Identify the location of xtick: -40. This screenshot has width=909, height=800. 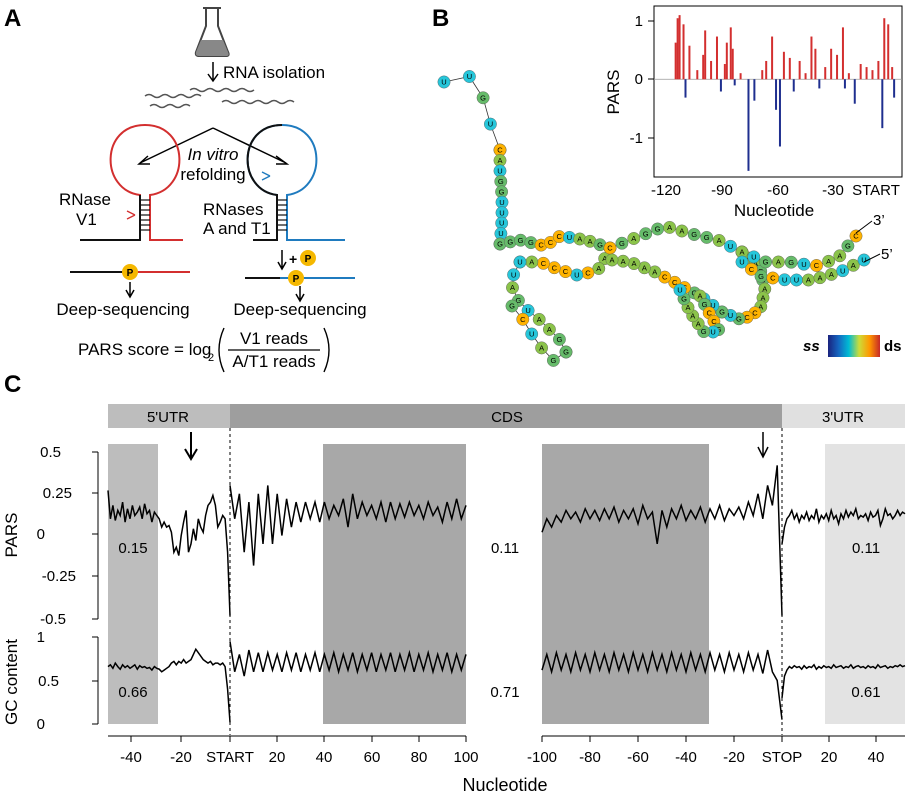
(686, 757).